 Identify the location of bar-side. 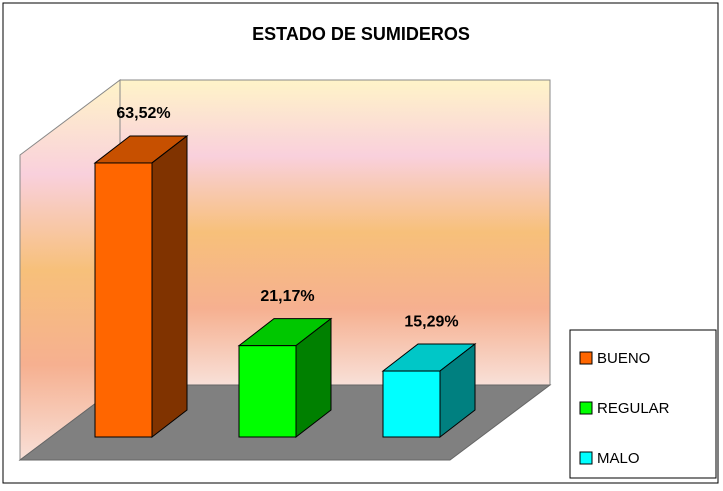
(169, 286).